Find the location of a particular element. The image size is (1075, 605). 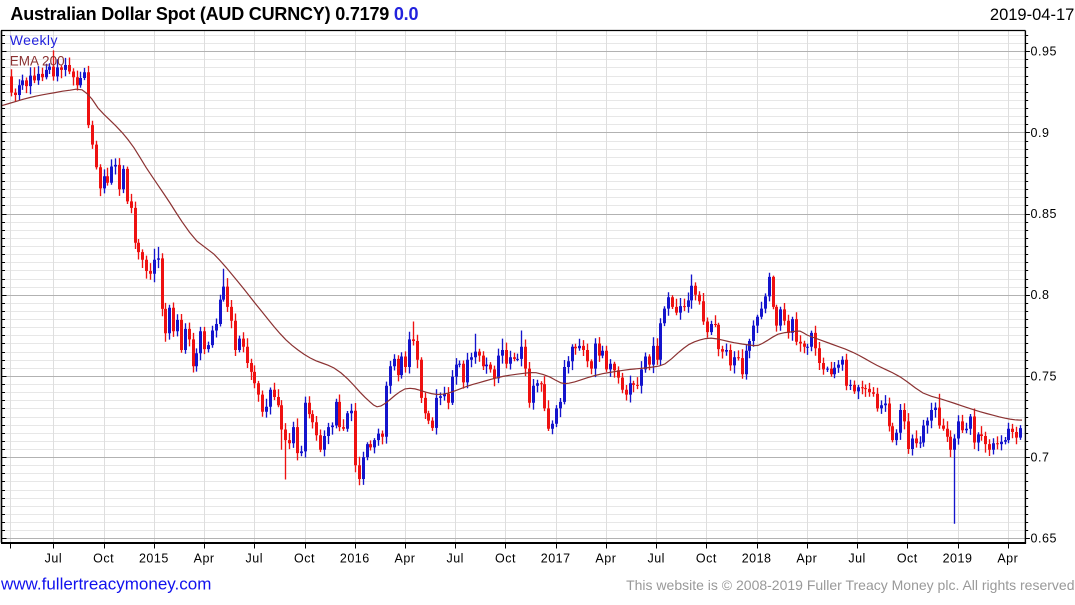

svg-text: Weekly is located at coordinates (34, 40).